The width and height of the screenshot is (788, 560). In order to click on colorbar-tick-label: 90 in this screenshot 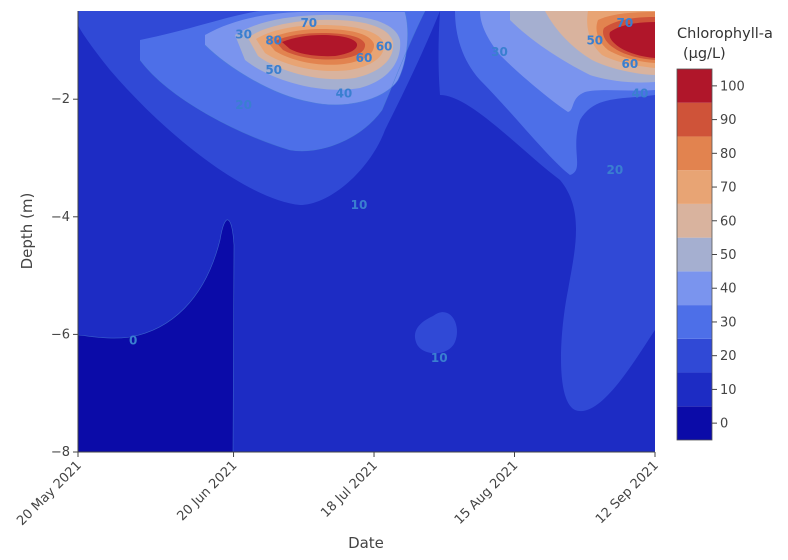, I will do `click(728, 120)`.